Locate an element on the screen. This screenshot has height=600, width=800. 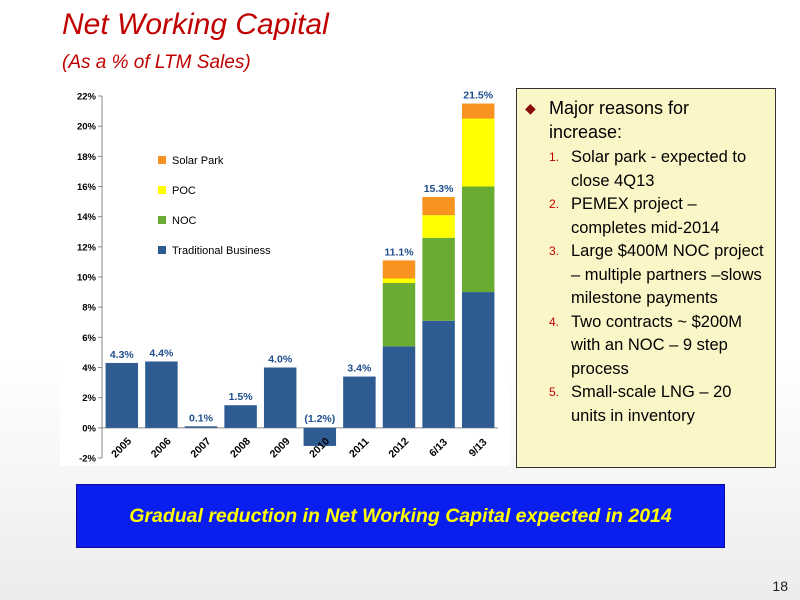
y-tick-label: 12% is located at coordinates (87, 247).